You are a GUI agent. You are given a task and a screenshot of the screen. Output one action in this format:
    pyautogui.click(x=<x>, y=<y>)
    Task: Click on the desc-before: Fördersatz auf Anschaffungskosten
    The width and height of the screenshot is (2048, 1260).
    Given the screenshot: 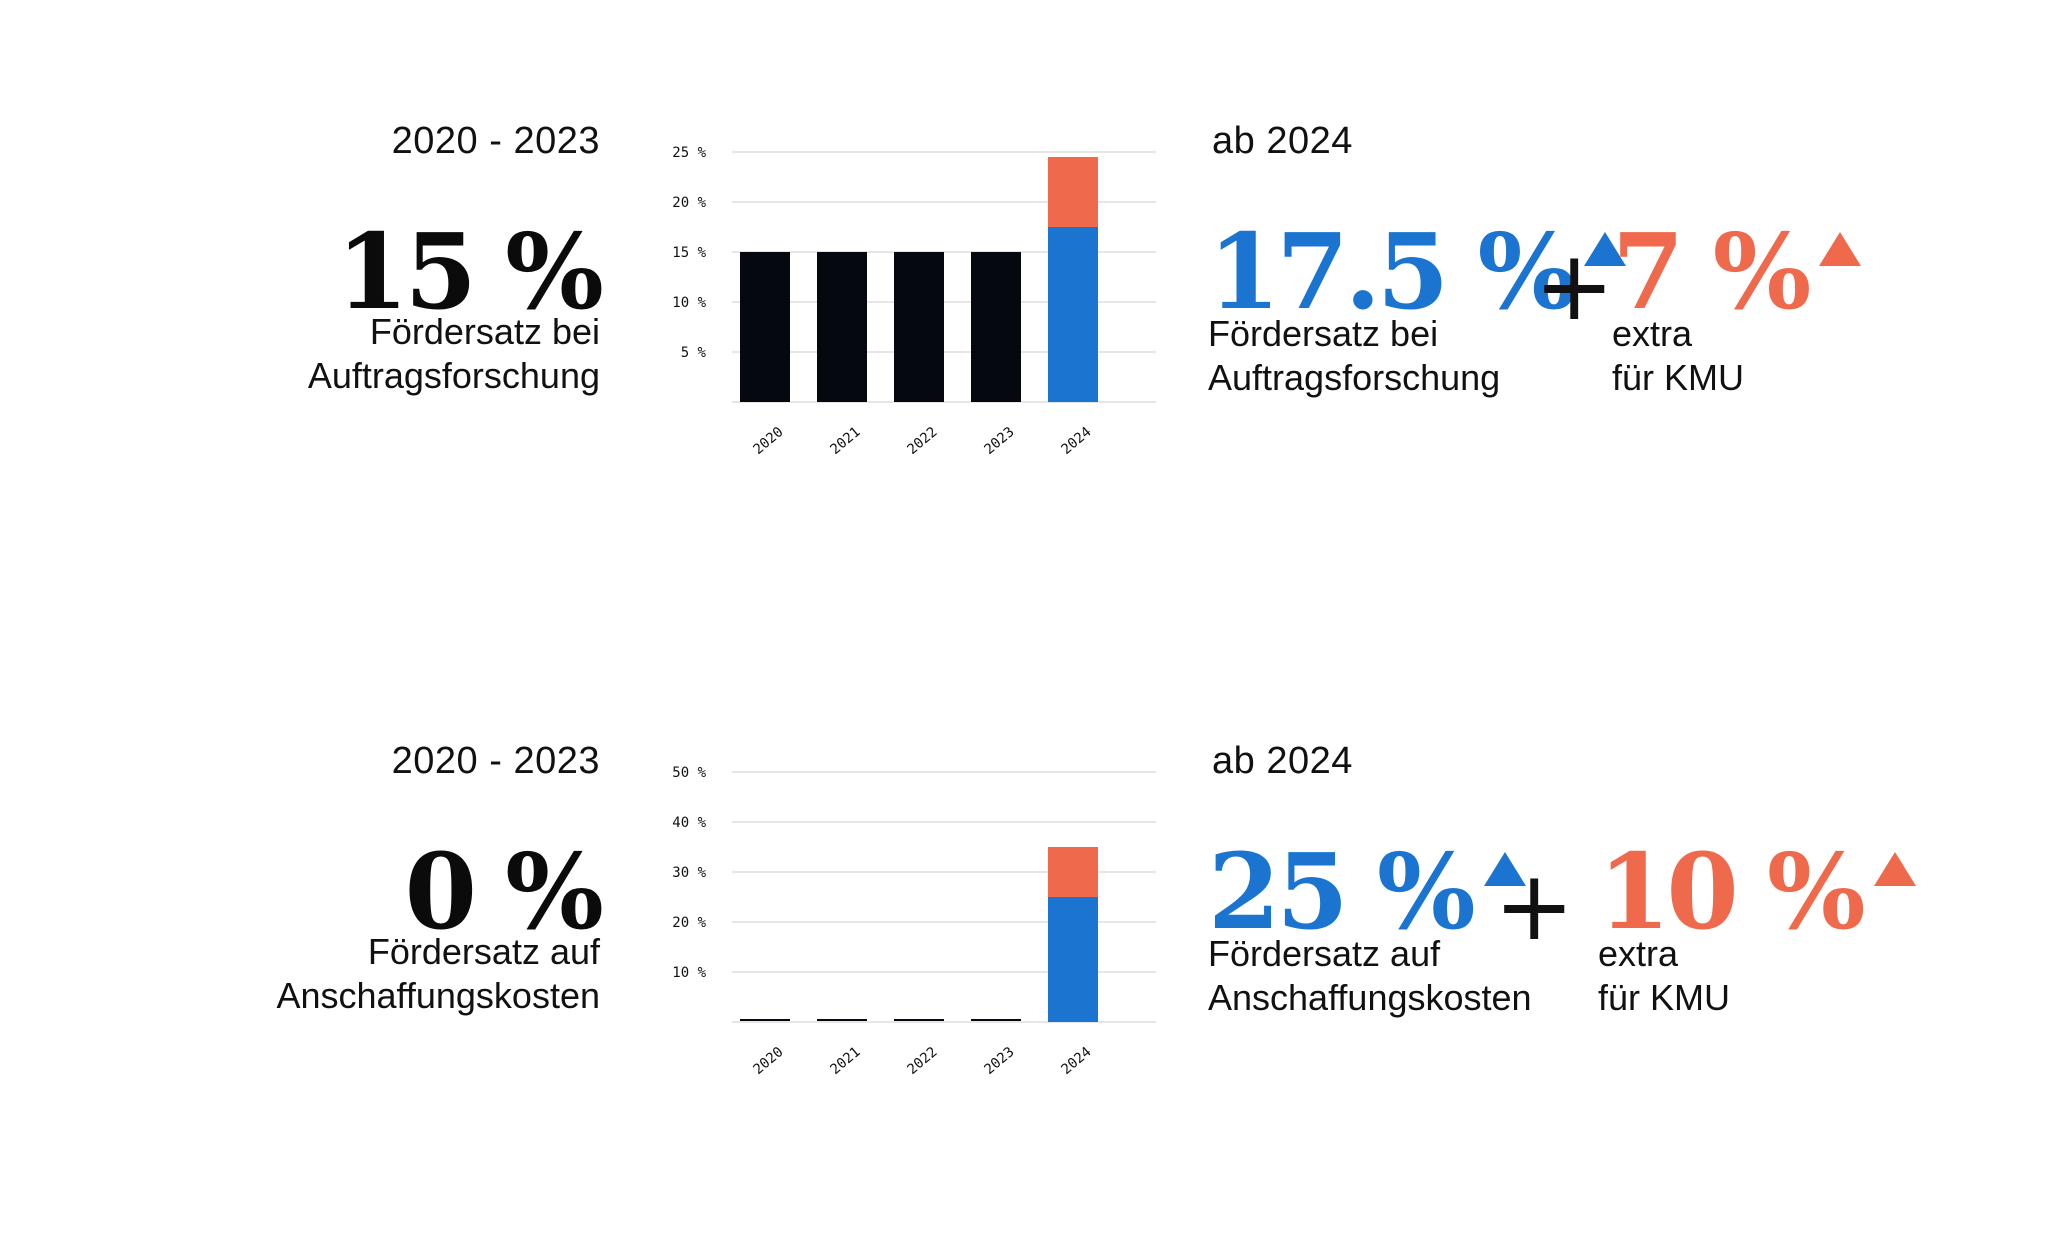 What is the action you would take?
    pyautogui.click(x=438, y=974)
    